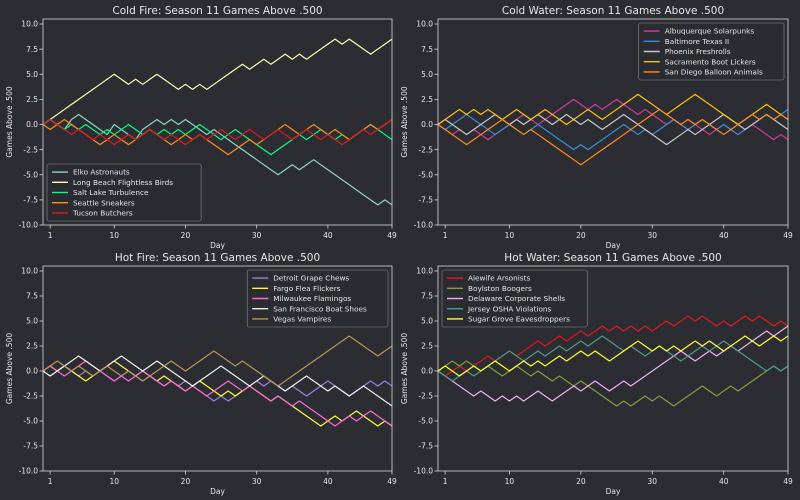 The height and width of the screenshot is (500, 800). I want to click on legend-label: Jersey OSHA Violations, so click(509, 308).